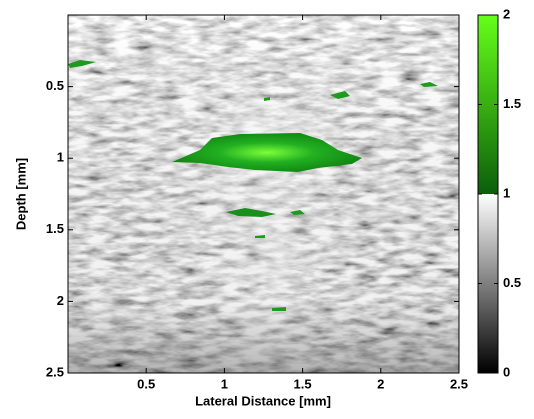 This screenshot has width=534, height=419. What do you see at coordinates (303, 383) in the screenshot?
I see `x-tick-label: 1.5` at bounding box center [303, 383].